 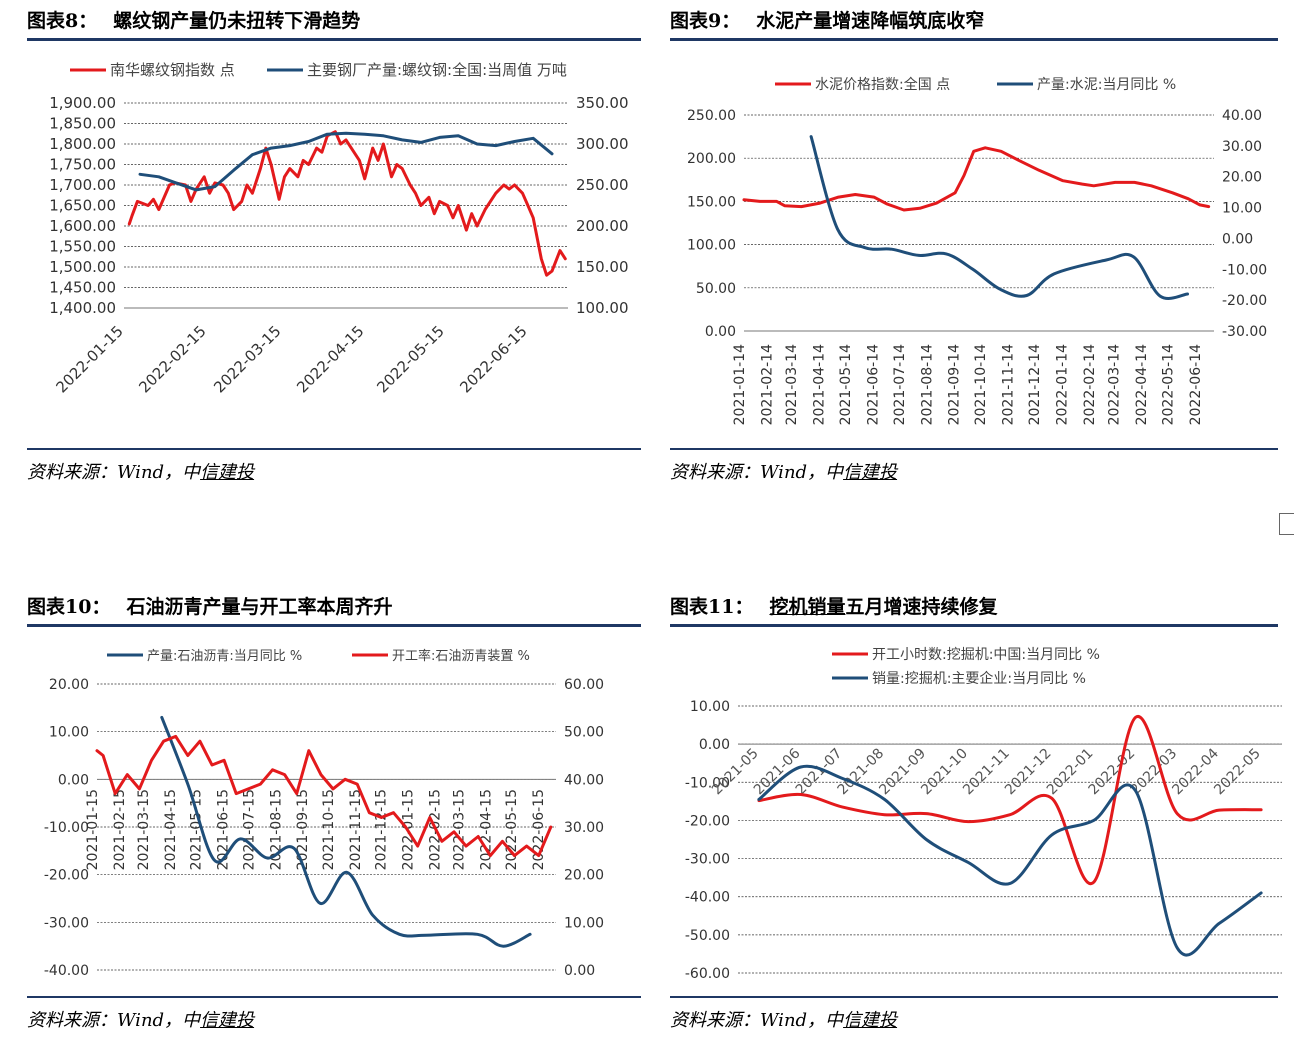 I want to click on x-tick-label: 2022-03-14, so click(x=1115, y=384).